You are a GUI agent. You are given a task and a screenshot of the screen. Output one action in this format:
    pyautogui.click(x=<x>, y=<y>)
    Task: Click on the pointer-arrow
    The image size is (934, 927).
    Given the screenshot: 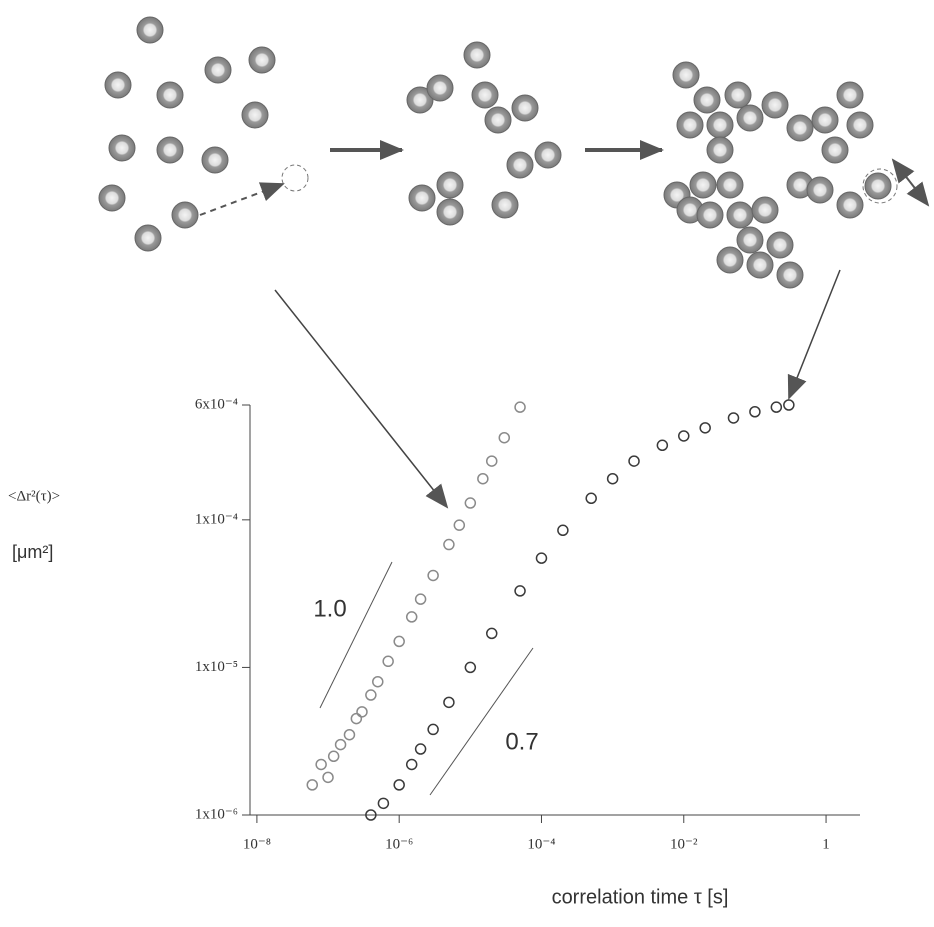 What is the action you would take?
    pyautogui.click(x=361, y=399)
    